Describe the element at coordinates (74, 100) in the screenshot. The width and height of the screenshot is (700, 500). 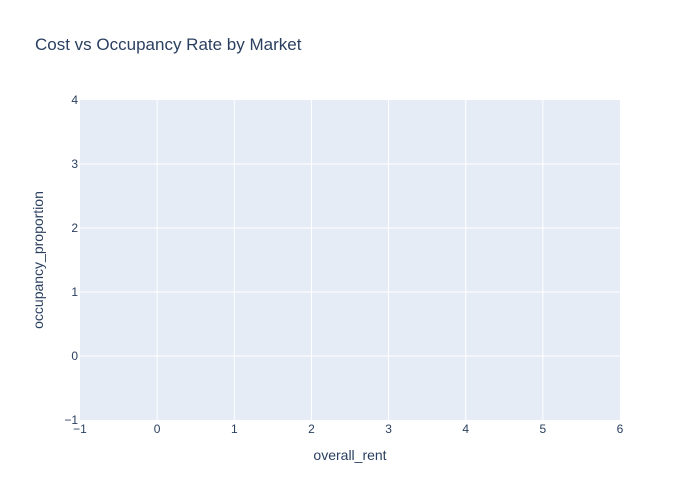
I see `y-tick-label: 4` at that location.